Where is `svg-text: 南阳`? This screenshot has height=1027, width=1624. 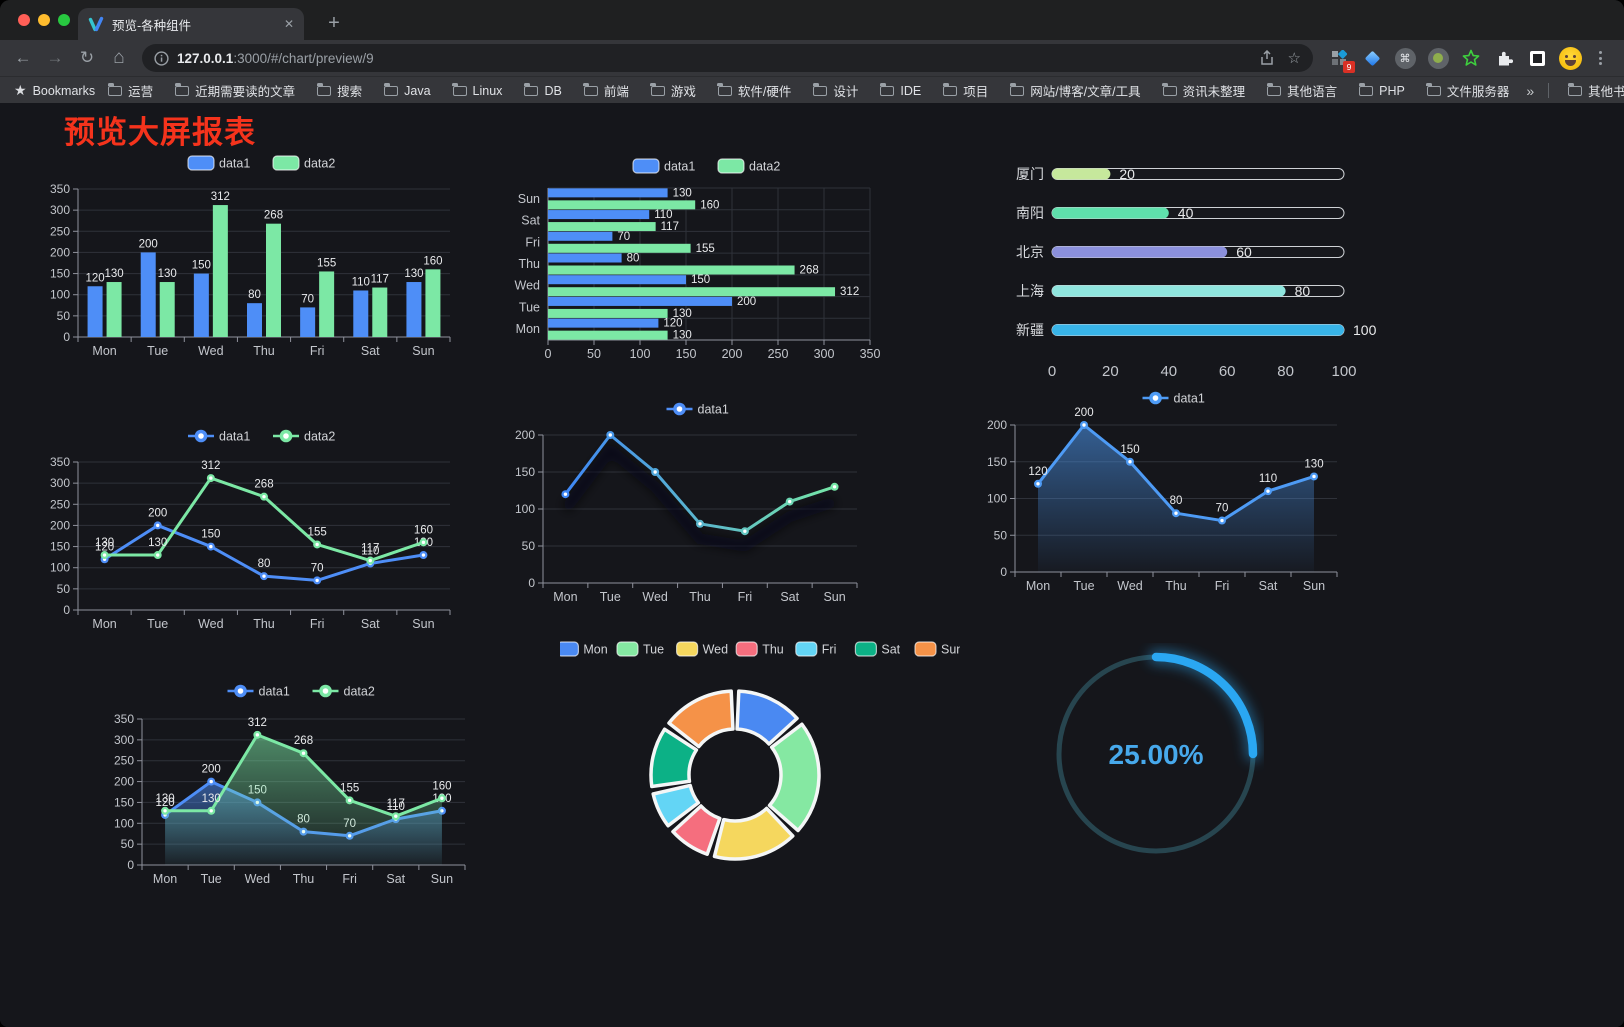 svg-text: 南阳 is located at coordinates (1030, 213).